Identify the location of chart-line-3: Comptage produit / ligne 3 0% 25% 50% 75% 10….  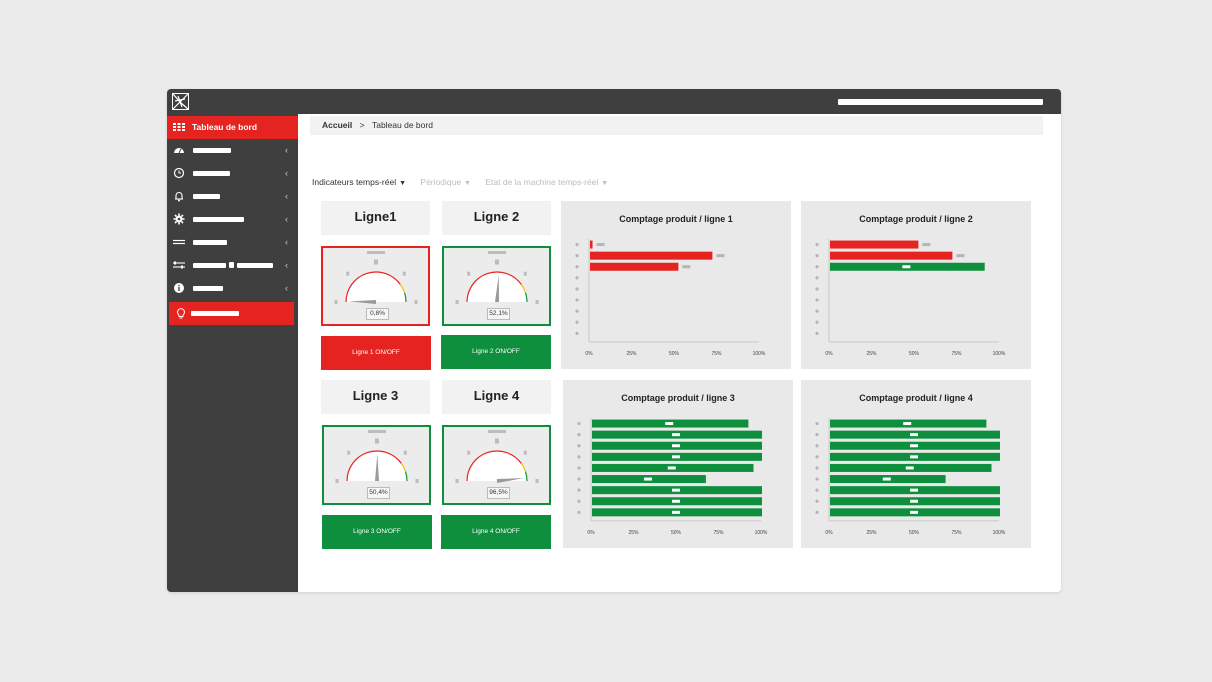
(678, 464).